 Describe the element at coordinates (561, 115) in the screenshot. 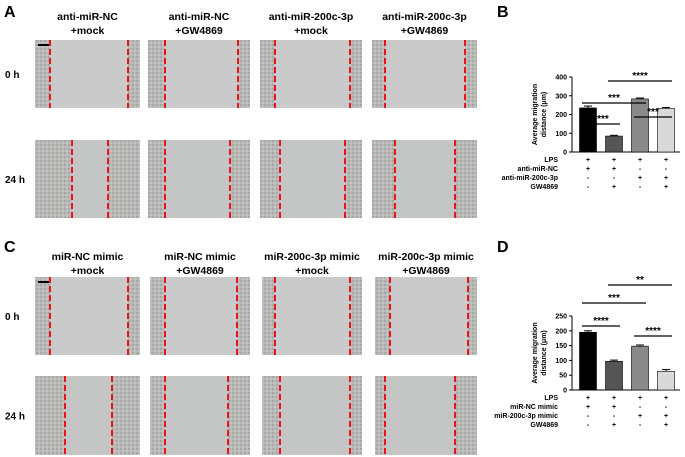

I see `y-tick-label: 200` at that location.